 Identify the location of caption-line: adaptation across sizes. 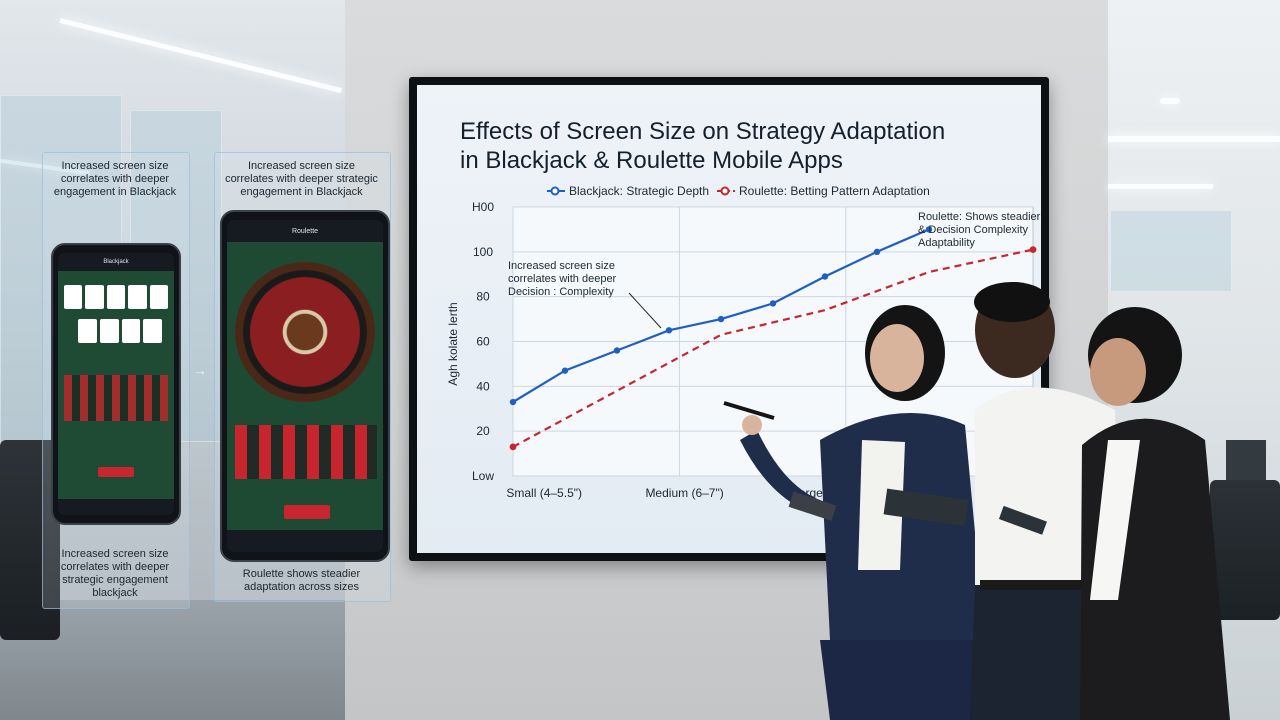
(301, 587).